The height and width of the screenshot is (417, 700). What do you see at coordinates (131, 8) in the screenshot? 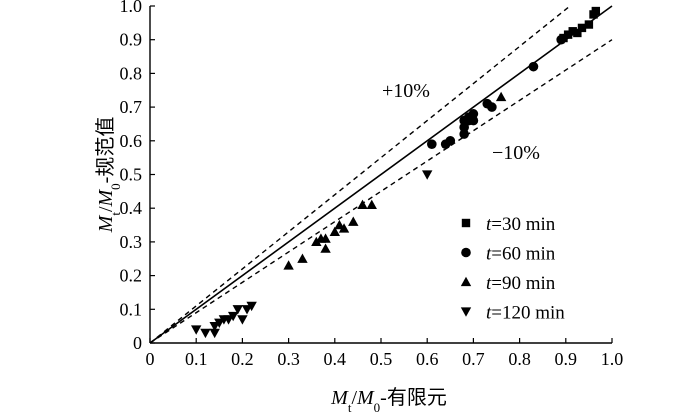
I see `y-tick-label-10: 1.0` at bounding box center [131, 8].